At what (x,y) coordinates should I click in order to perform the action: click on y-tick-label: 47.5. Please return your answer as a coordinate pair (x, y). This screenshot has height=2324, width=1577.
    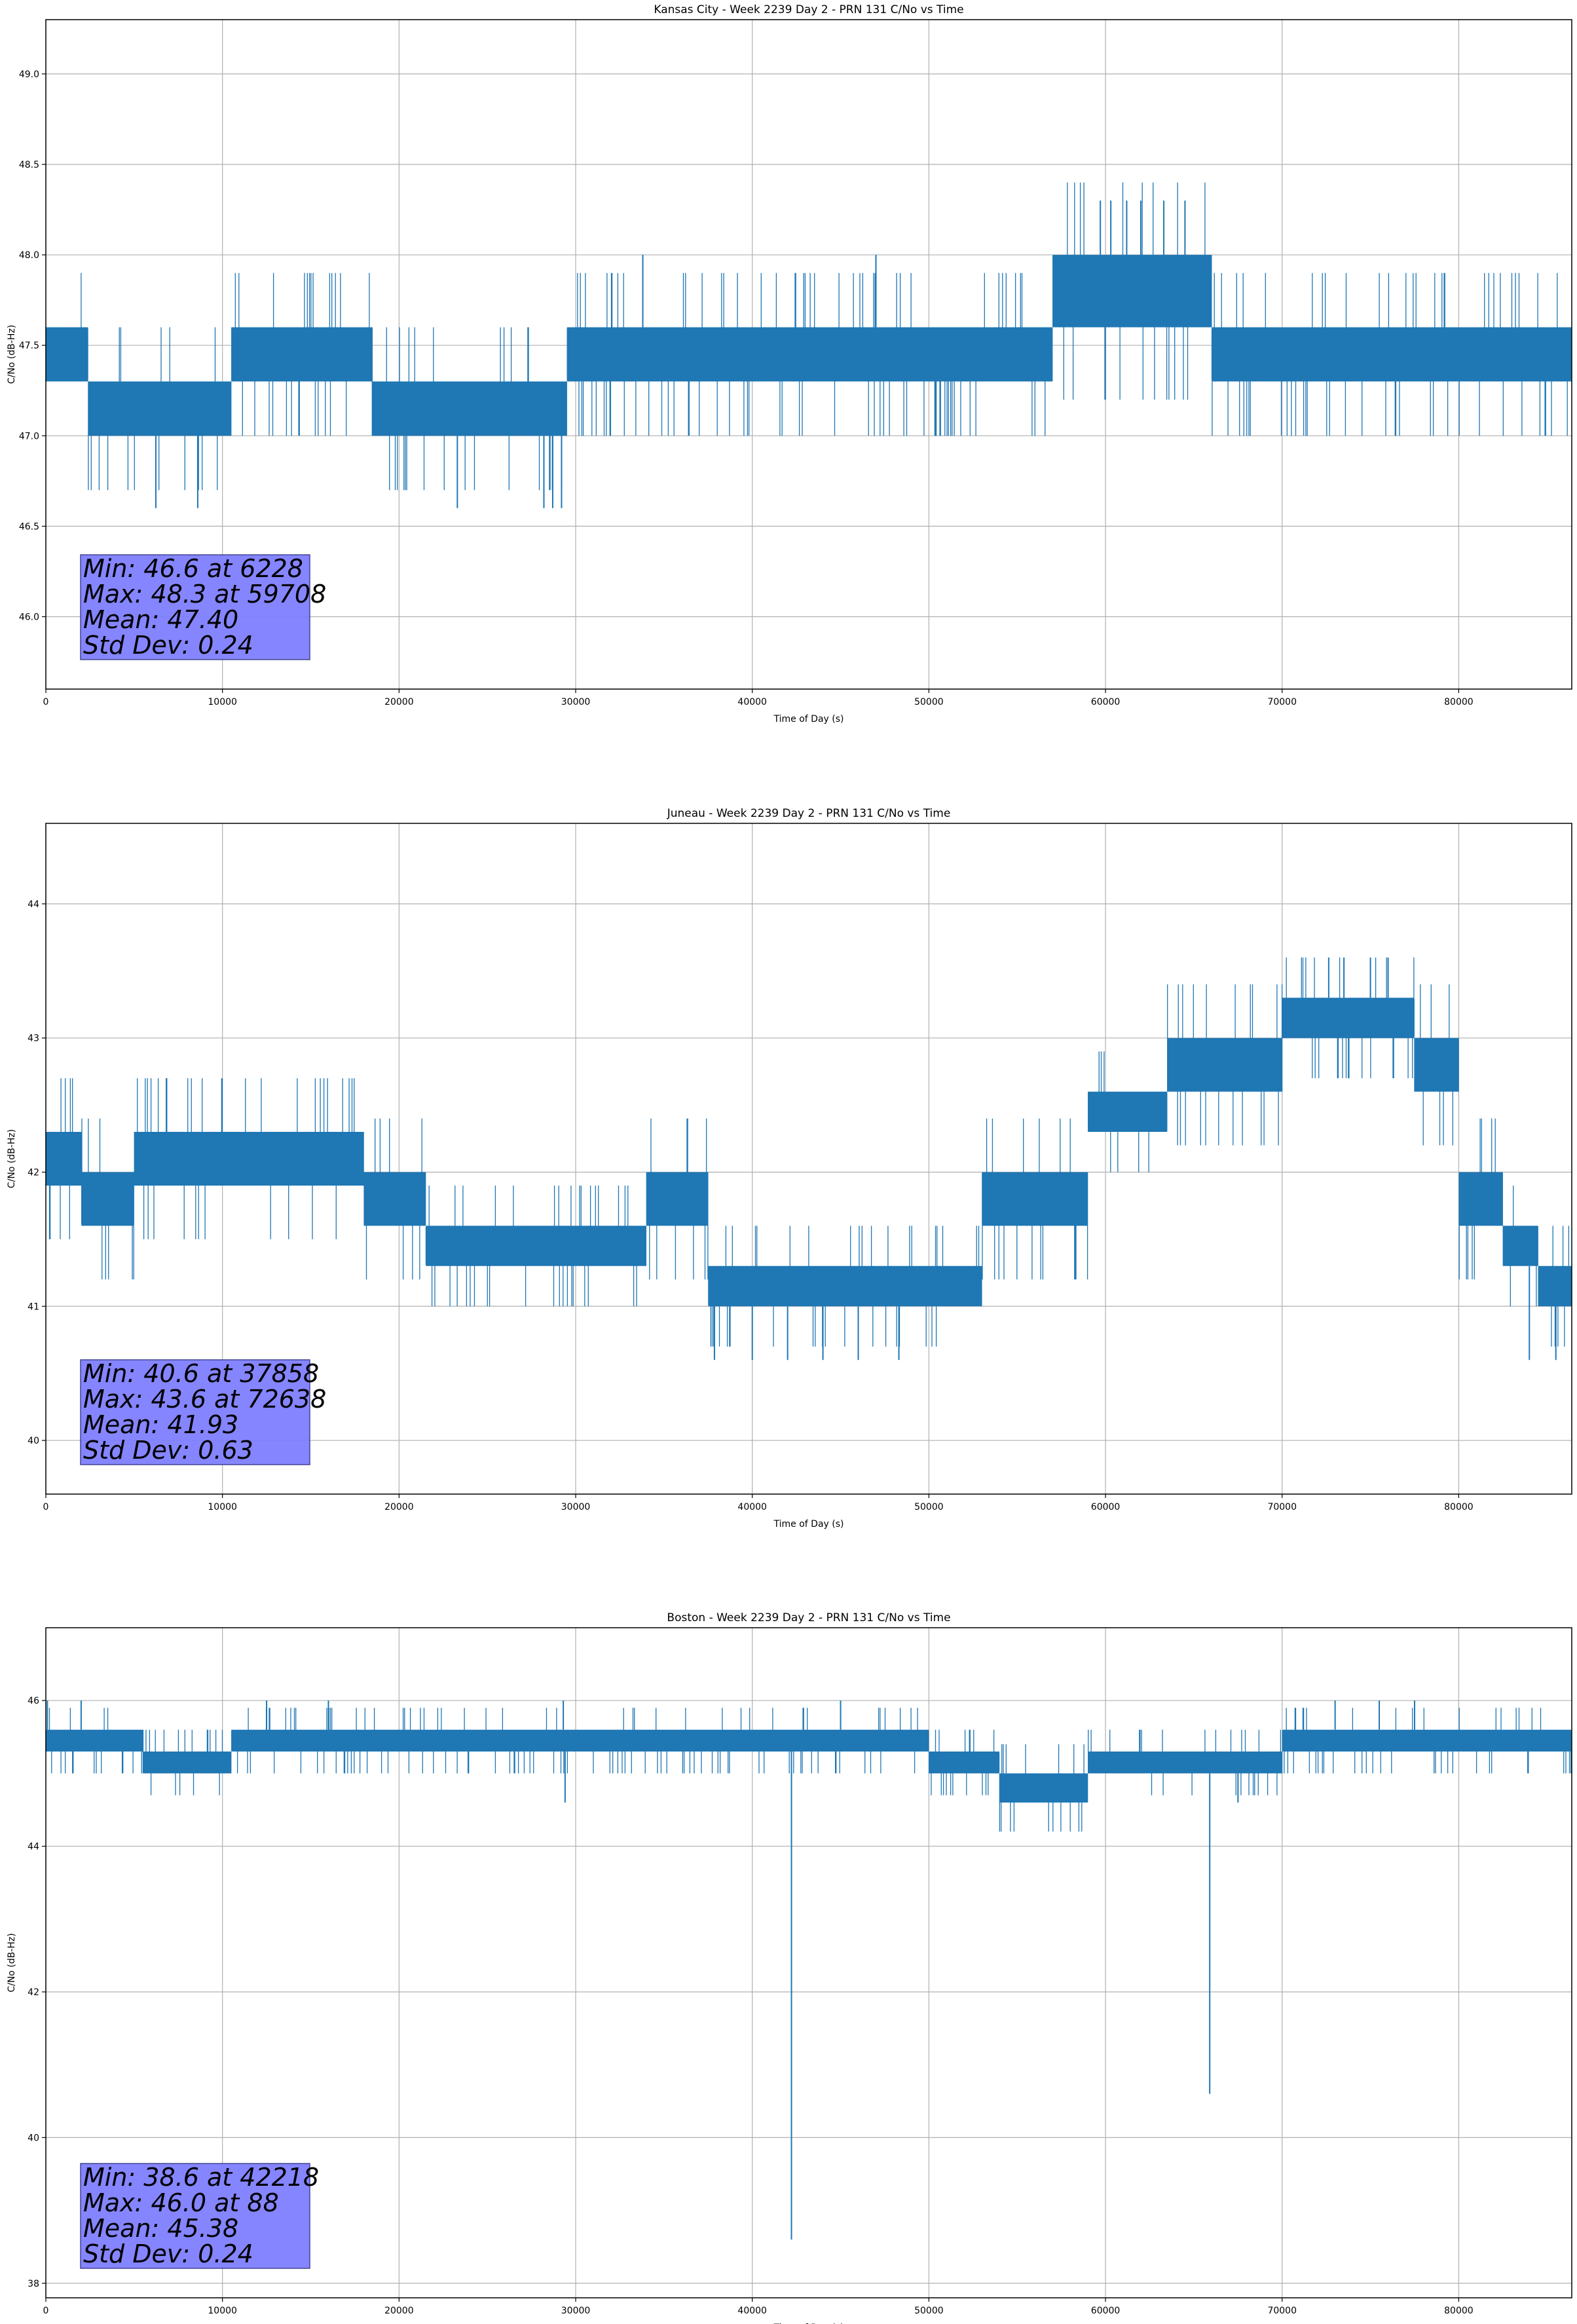
    Looking at the image, I should click on (29, 346).